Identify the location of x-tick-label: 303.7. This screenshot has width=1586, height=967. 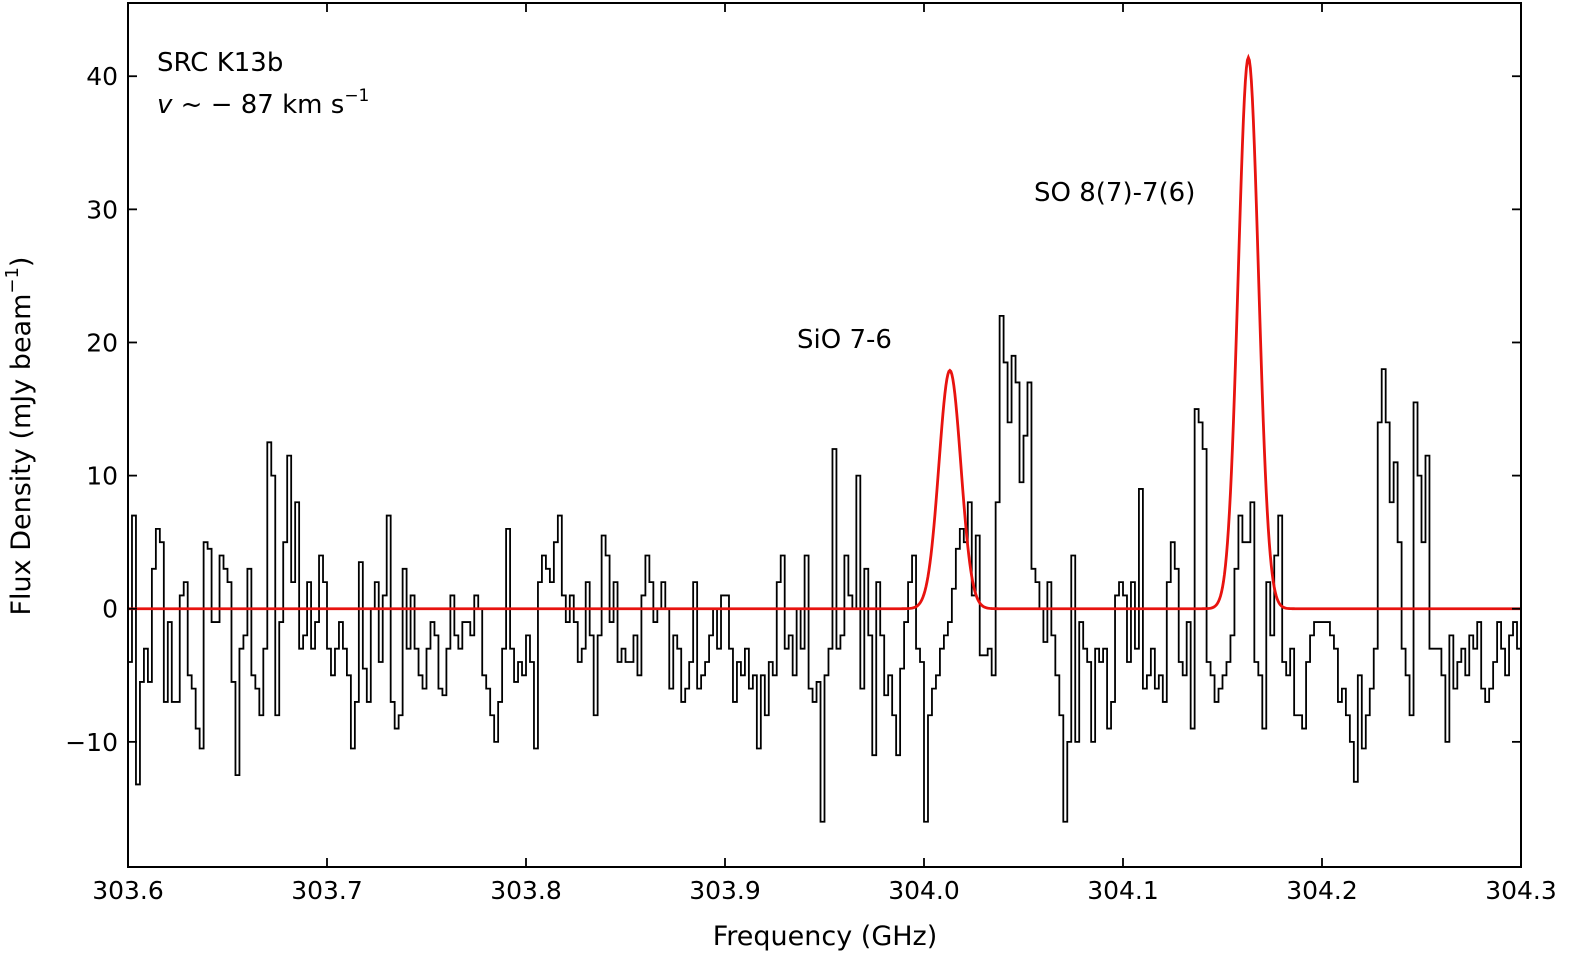
(327, 890).